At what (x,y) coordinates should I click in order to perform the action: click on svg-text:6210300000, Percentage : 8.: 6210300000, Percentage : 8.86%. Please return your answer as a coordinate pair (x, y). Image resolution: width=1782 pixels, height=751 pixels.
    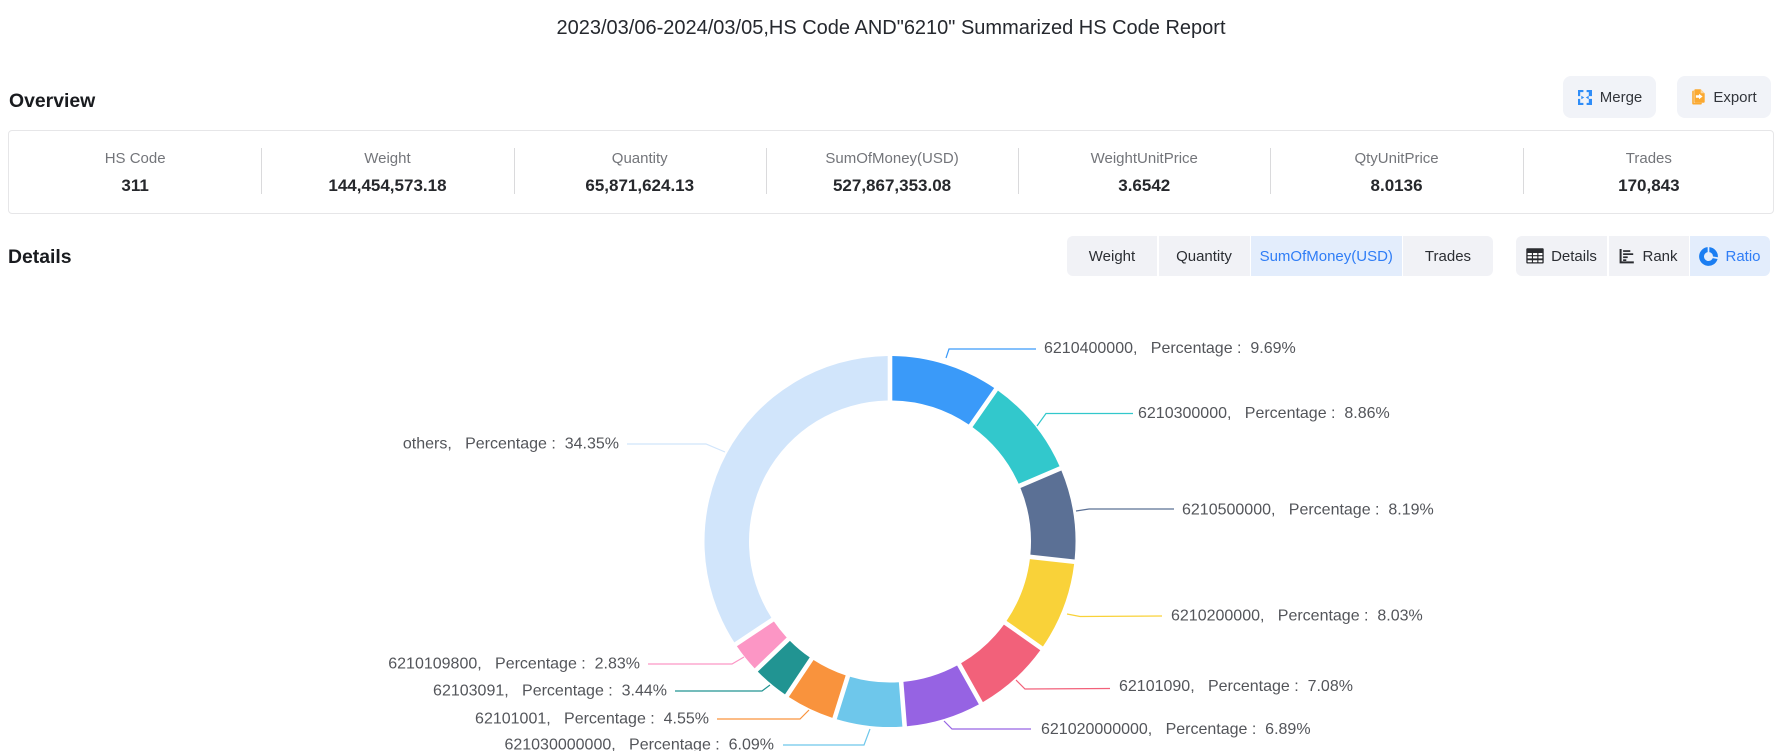
    Looking at the image, I should click on (1264, 413).